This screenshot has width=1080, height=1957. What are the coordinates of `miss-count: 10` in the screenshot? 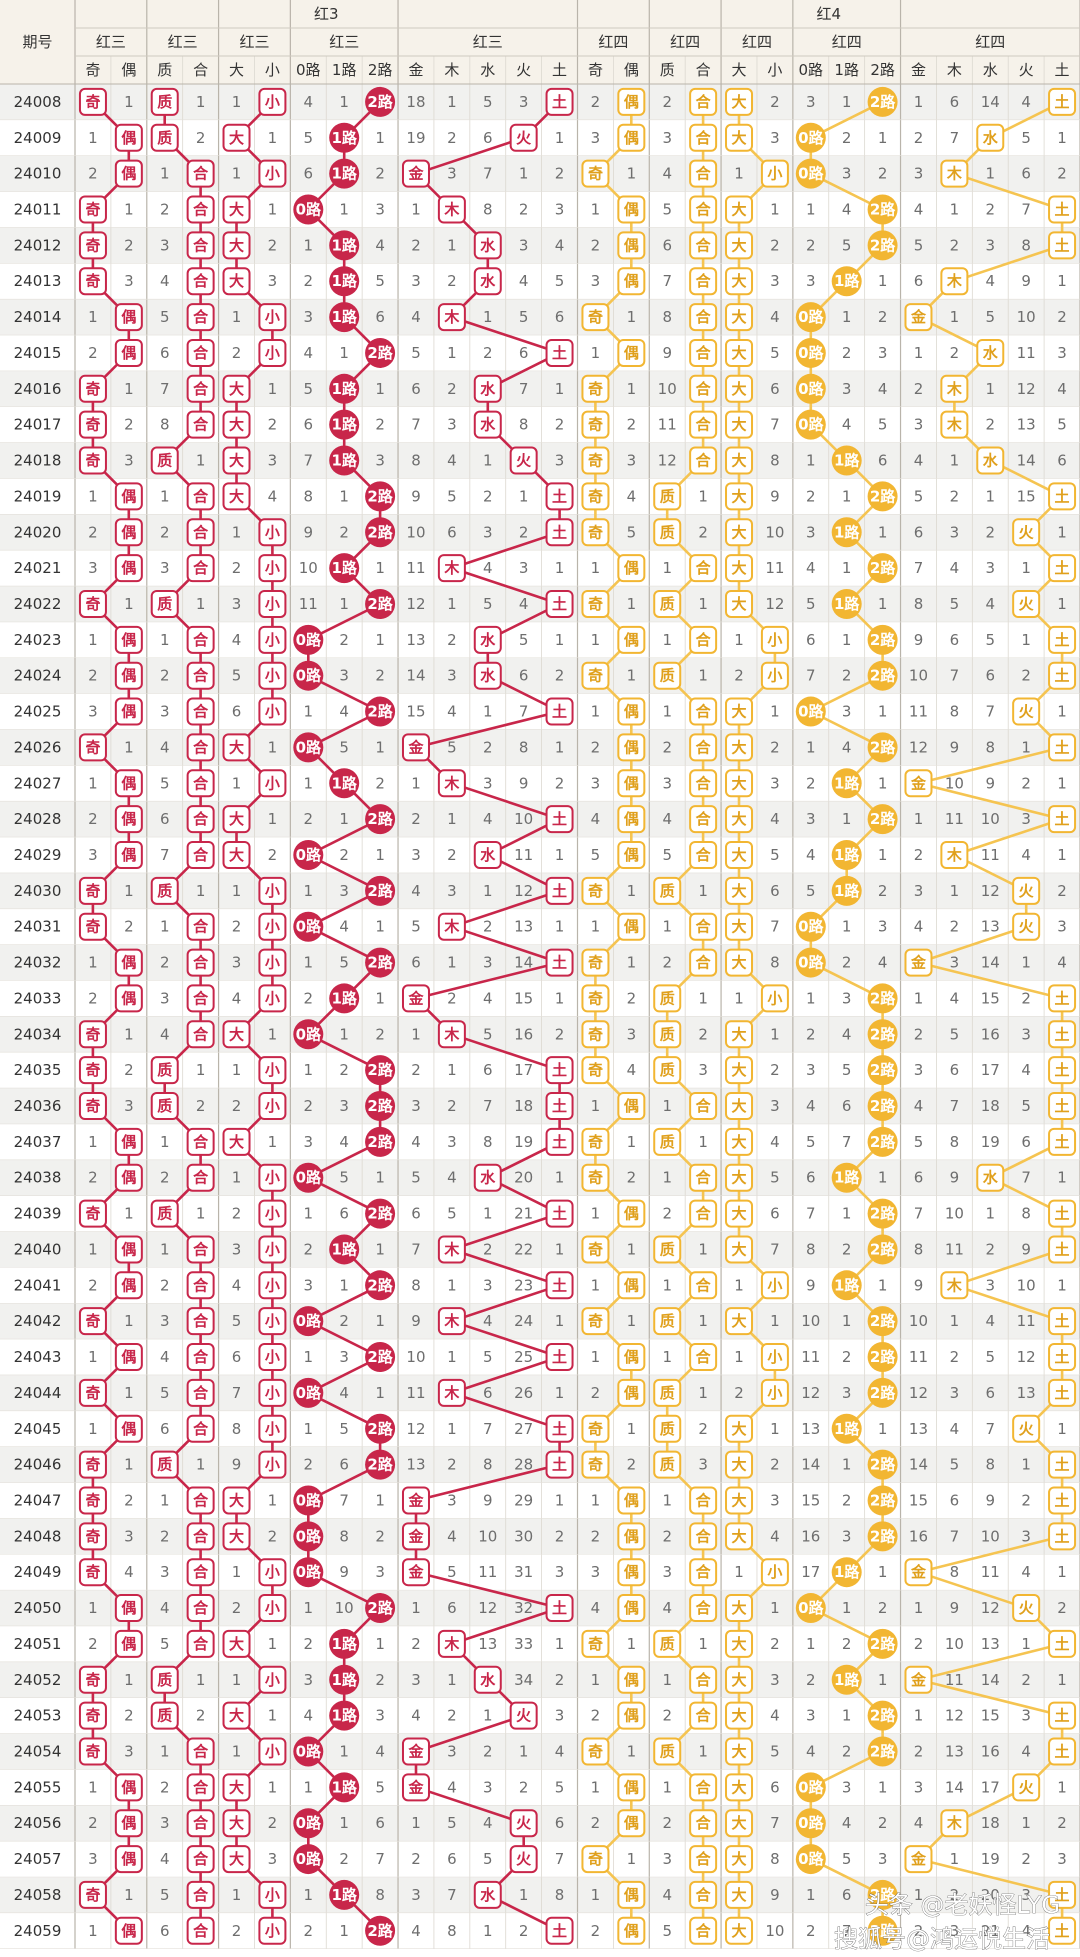 It's located at (774, 1931).